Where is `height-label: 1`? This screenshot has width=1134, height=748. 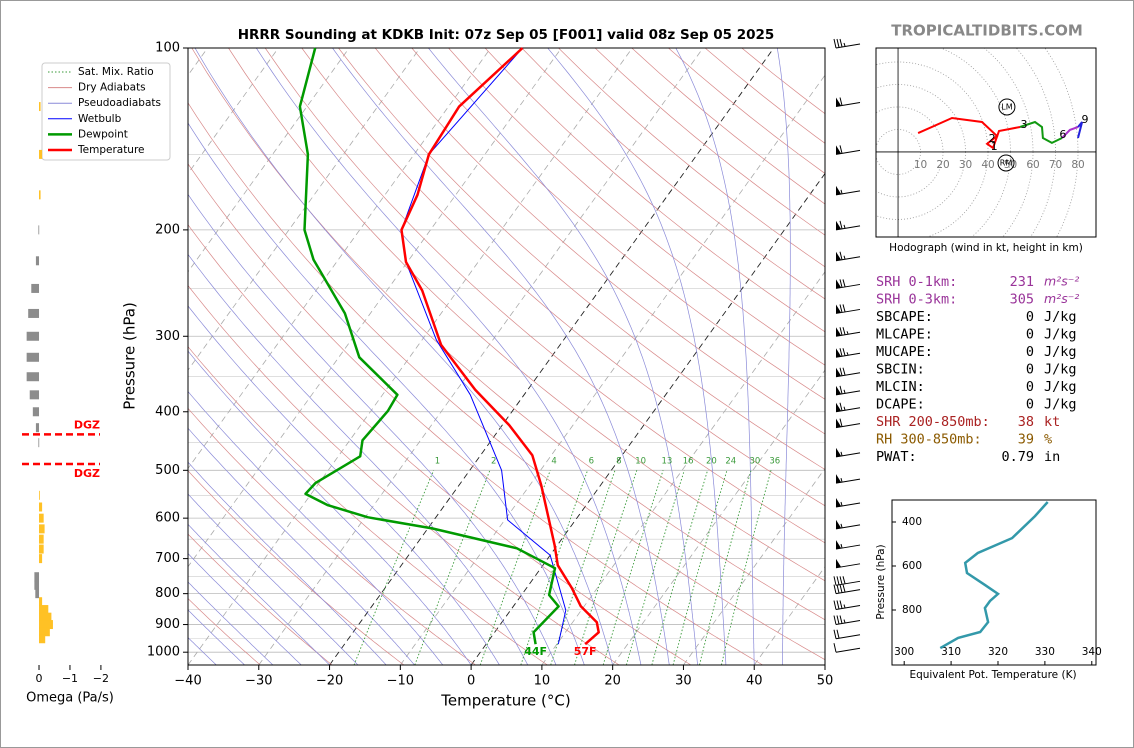 height-label: 1 is located at coordinates (994, 146).